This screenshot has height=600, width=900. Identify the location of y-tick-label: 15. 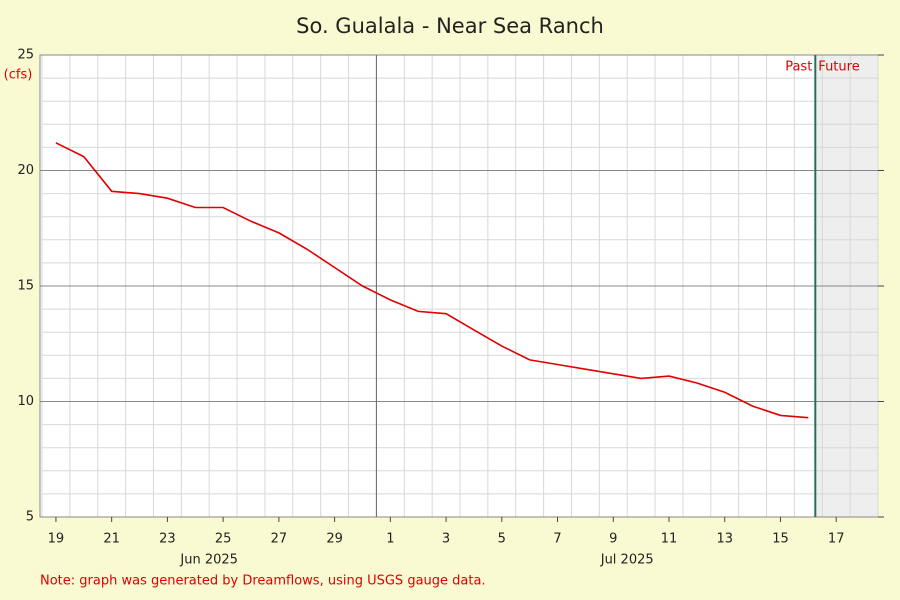
(25, 286).